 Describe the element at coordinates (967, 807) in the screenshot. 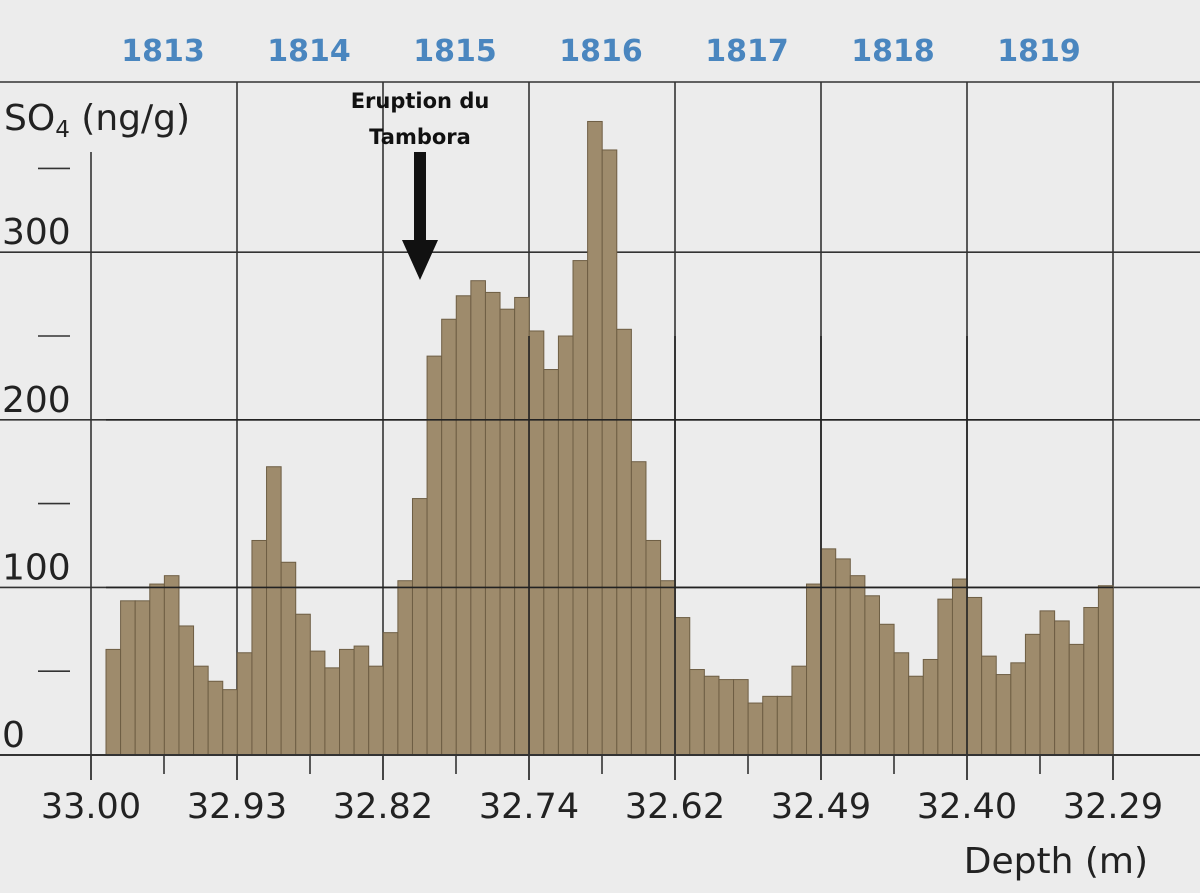

I see `x-tick-label: 32.40` at that location.